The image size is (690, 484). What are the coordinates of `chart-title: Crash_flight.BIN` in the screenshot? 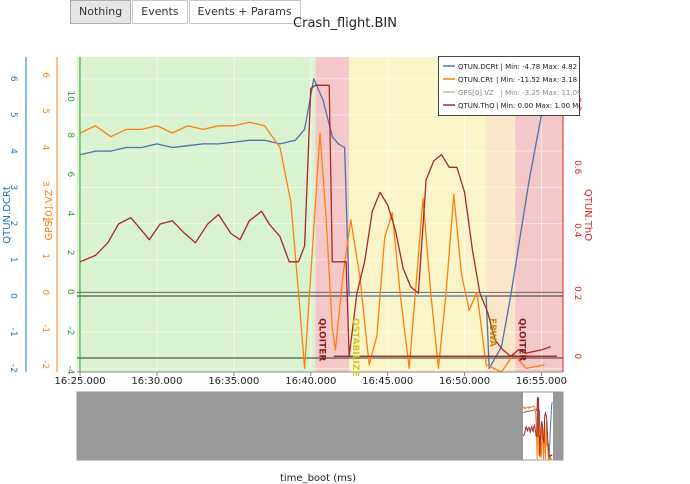 It's located at (345, 23).